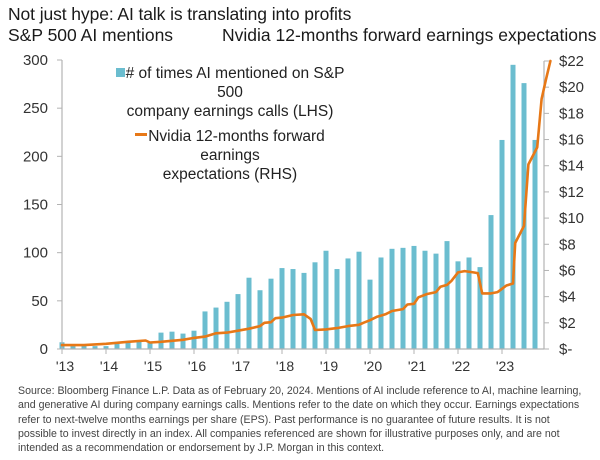  Describe the element at coordinates (241, 366) in the screenshot. I see `x-tick-label: '17` at that location.